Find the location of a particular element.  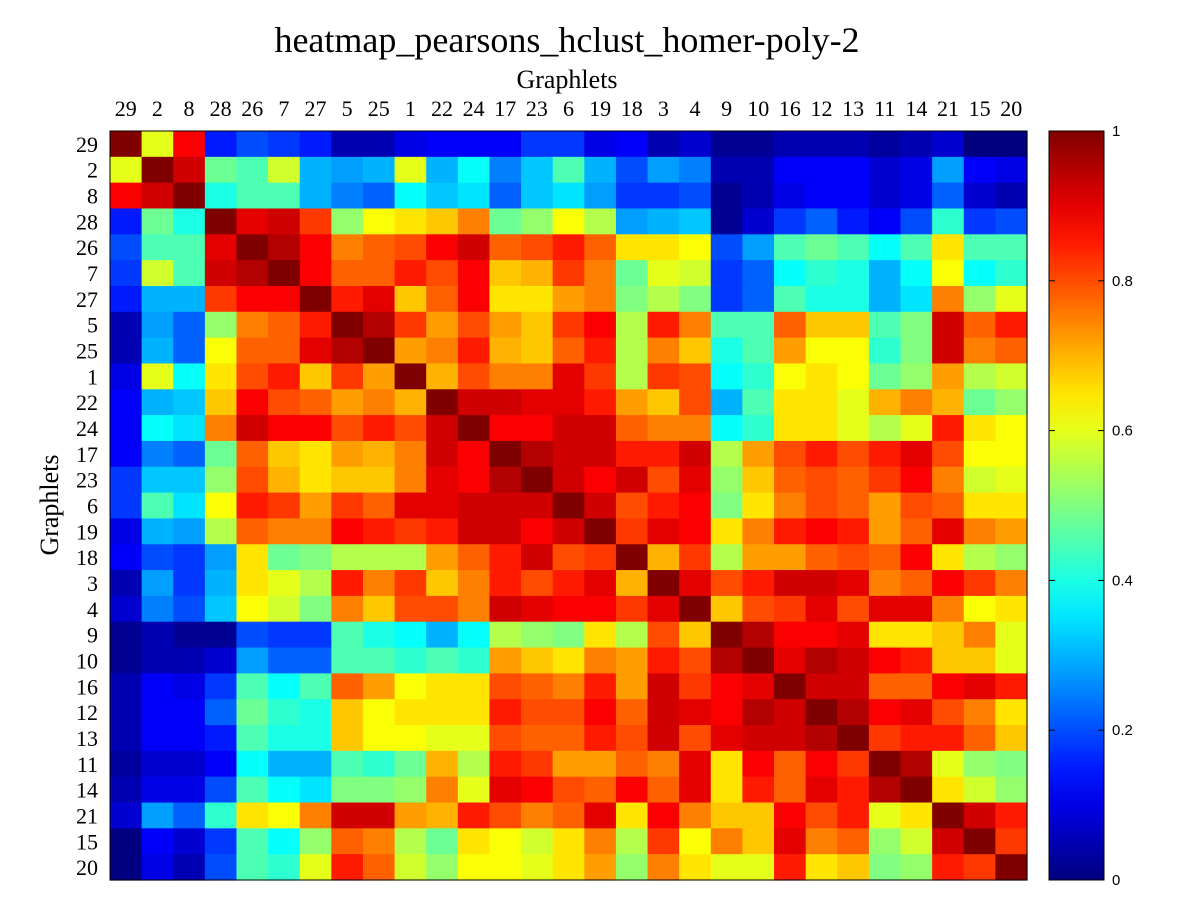

x-tick-label: 3 is located at coordinates (663, 108).